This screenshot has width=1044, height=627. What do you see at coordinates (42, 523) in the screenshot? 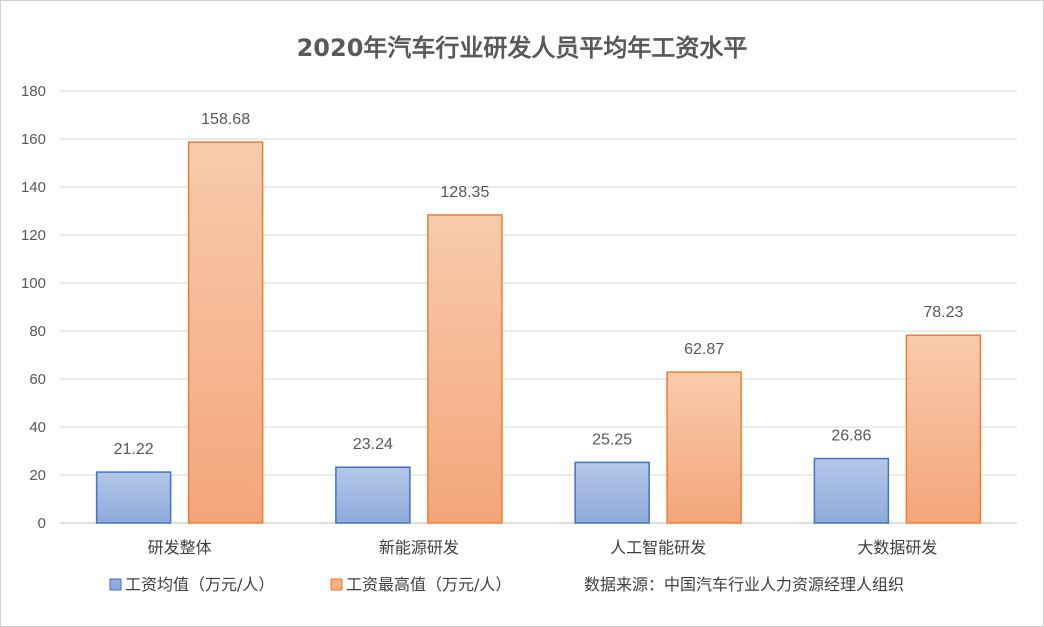
I see `y-tick-label: 0` at bounding box center [42, 523].